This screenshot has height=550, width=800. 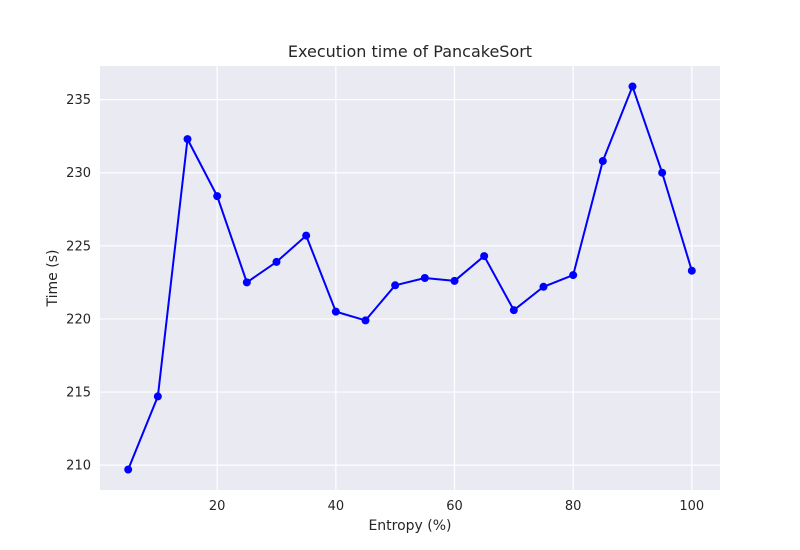 What do you see at coordinates (78, 100) in the screenshot?
I see `y-tick-label: 235` at bounding box center [78, 100].